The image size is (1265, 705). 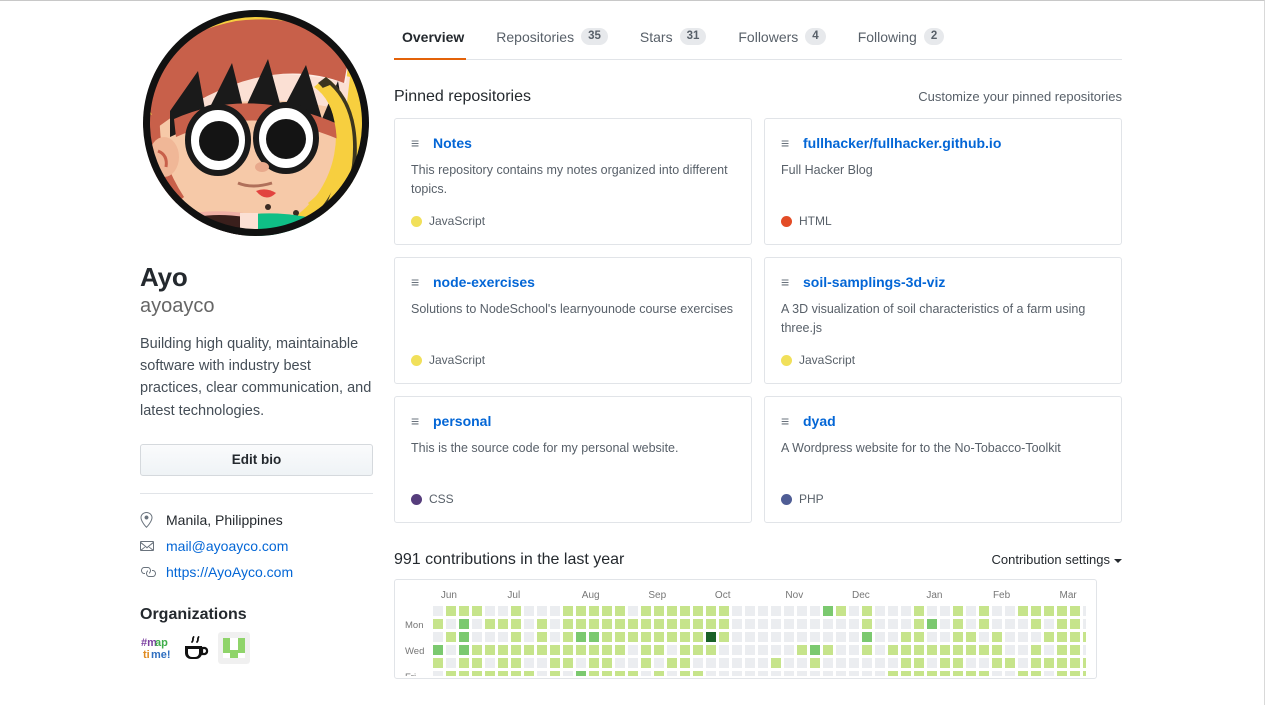 I want to click on pinned-repo-header: ≡ fullhacker/fullhacker.github.io, so click(x=943, y=143).